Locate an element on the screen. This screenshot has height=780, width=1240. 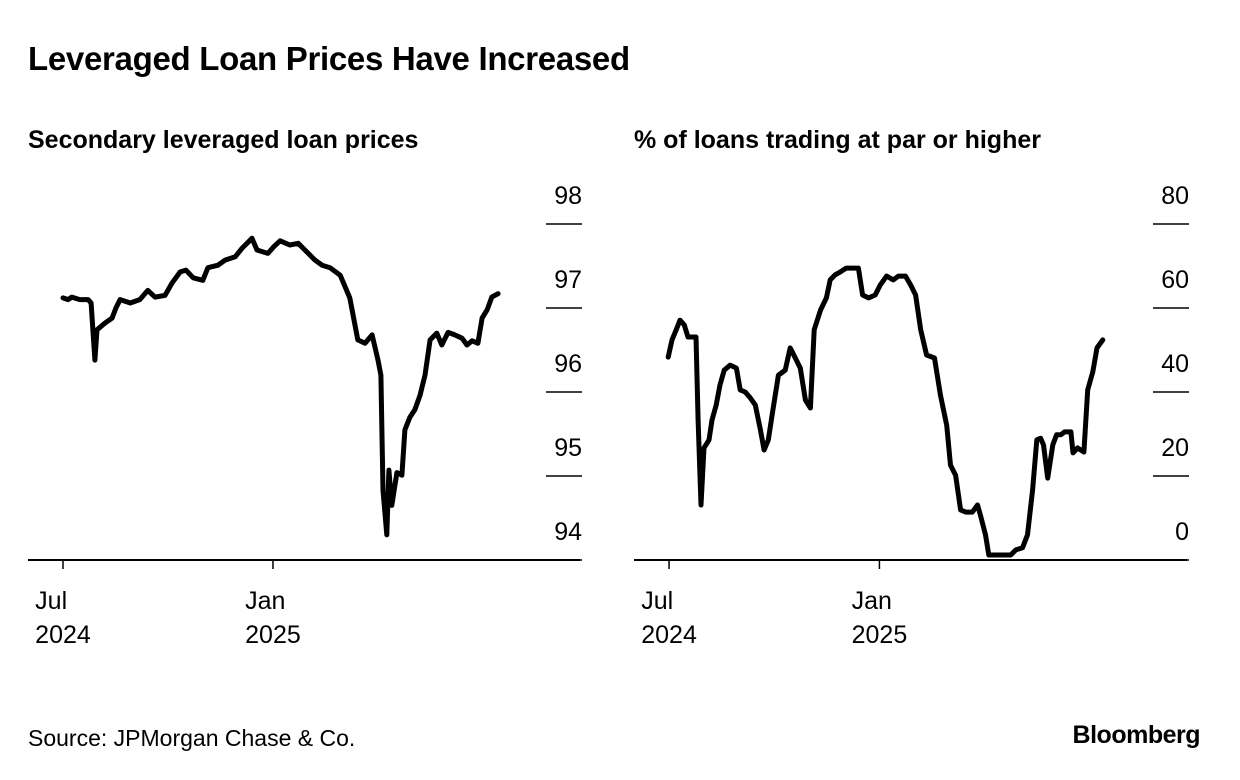
source: Source: JPMorgan Chase & Co. is located at coordinates (192, 738).